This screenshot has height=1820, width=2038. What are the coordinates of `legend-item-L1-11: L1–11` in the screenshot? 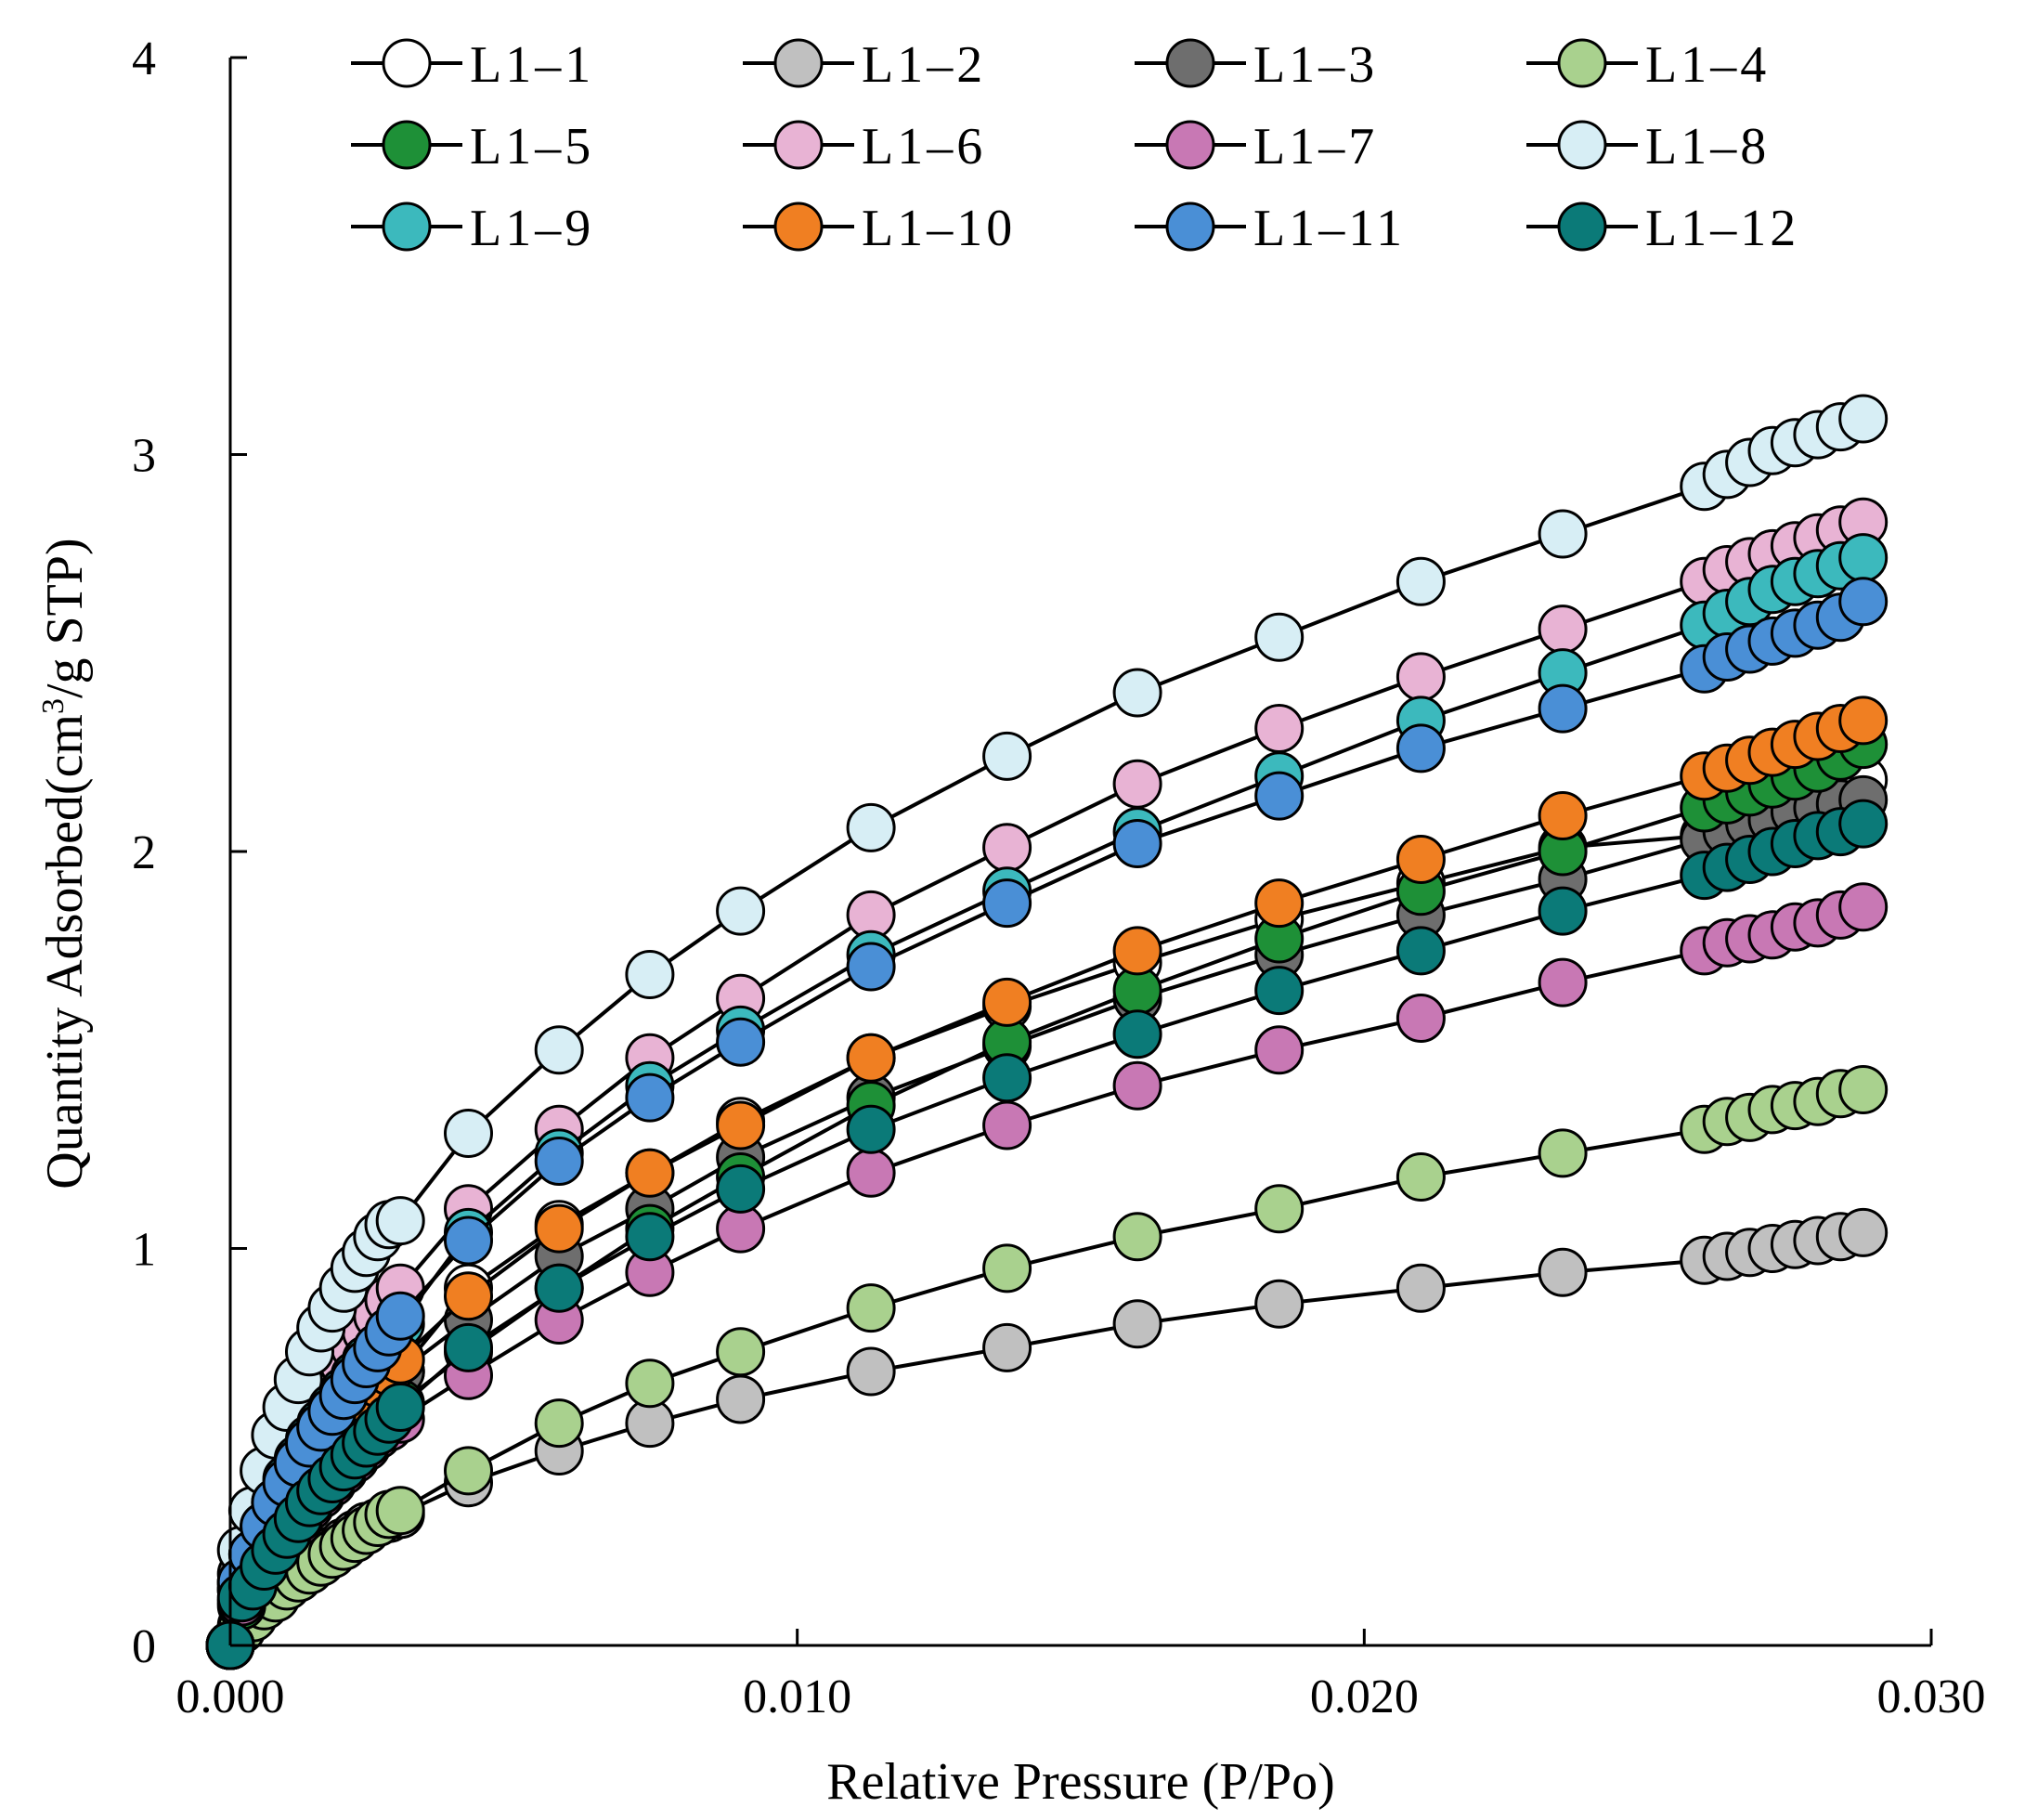 It's located at (1271, 228).